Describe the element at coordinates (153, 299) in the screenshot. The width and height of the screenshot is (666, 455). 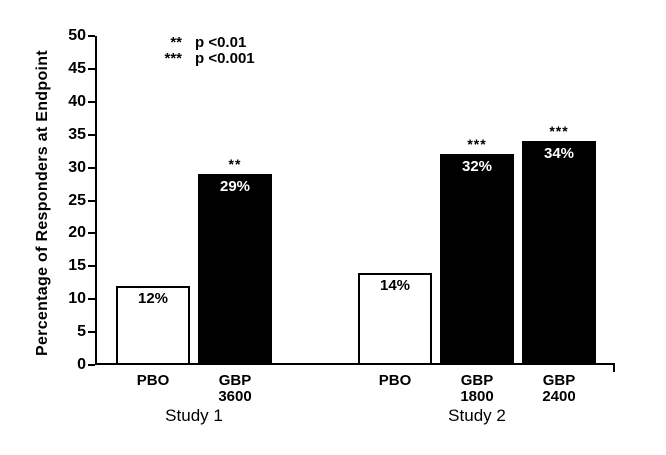
I see `bar-value-label: 12%` at that location.